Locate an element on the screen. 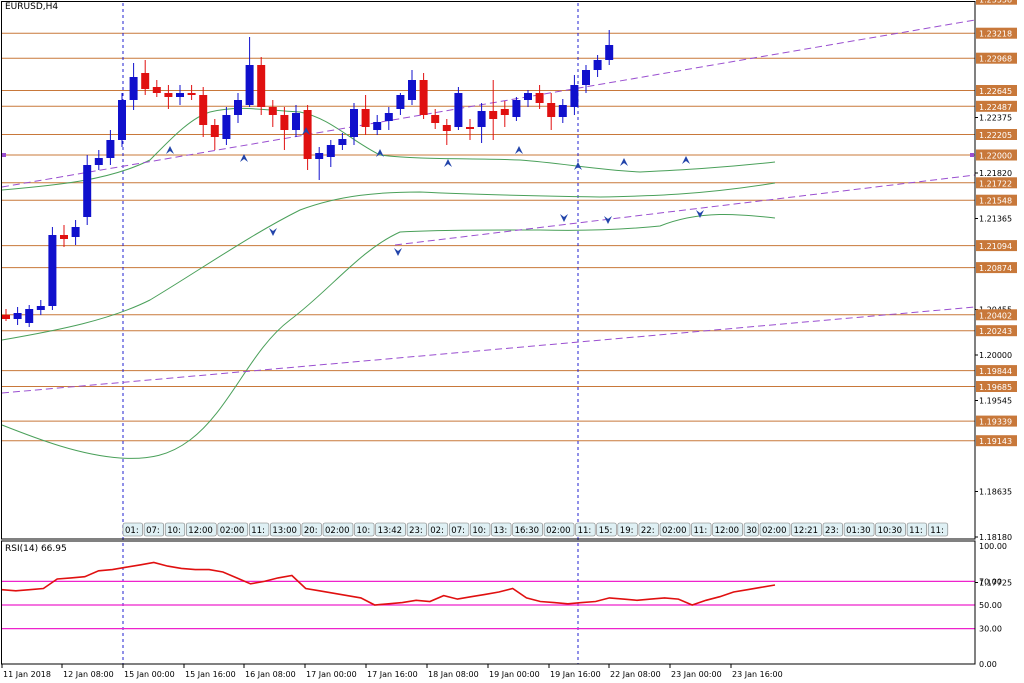 This screenshot has width=1024, height=683. band-upper-line is located at coordinates (388, 149).